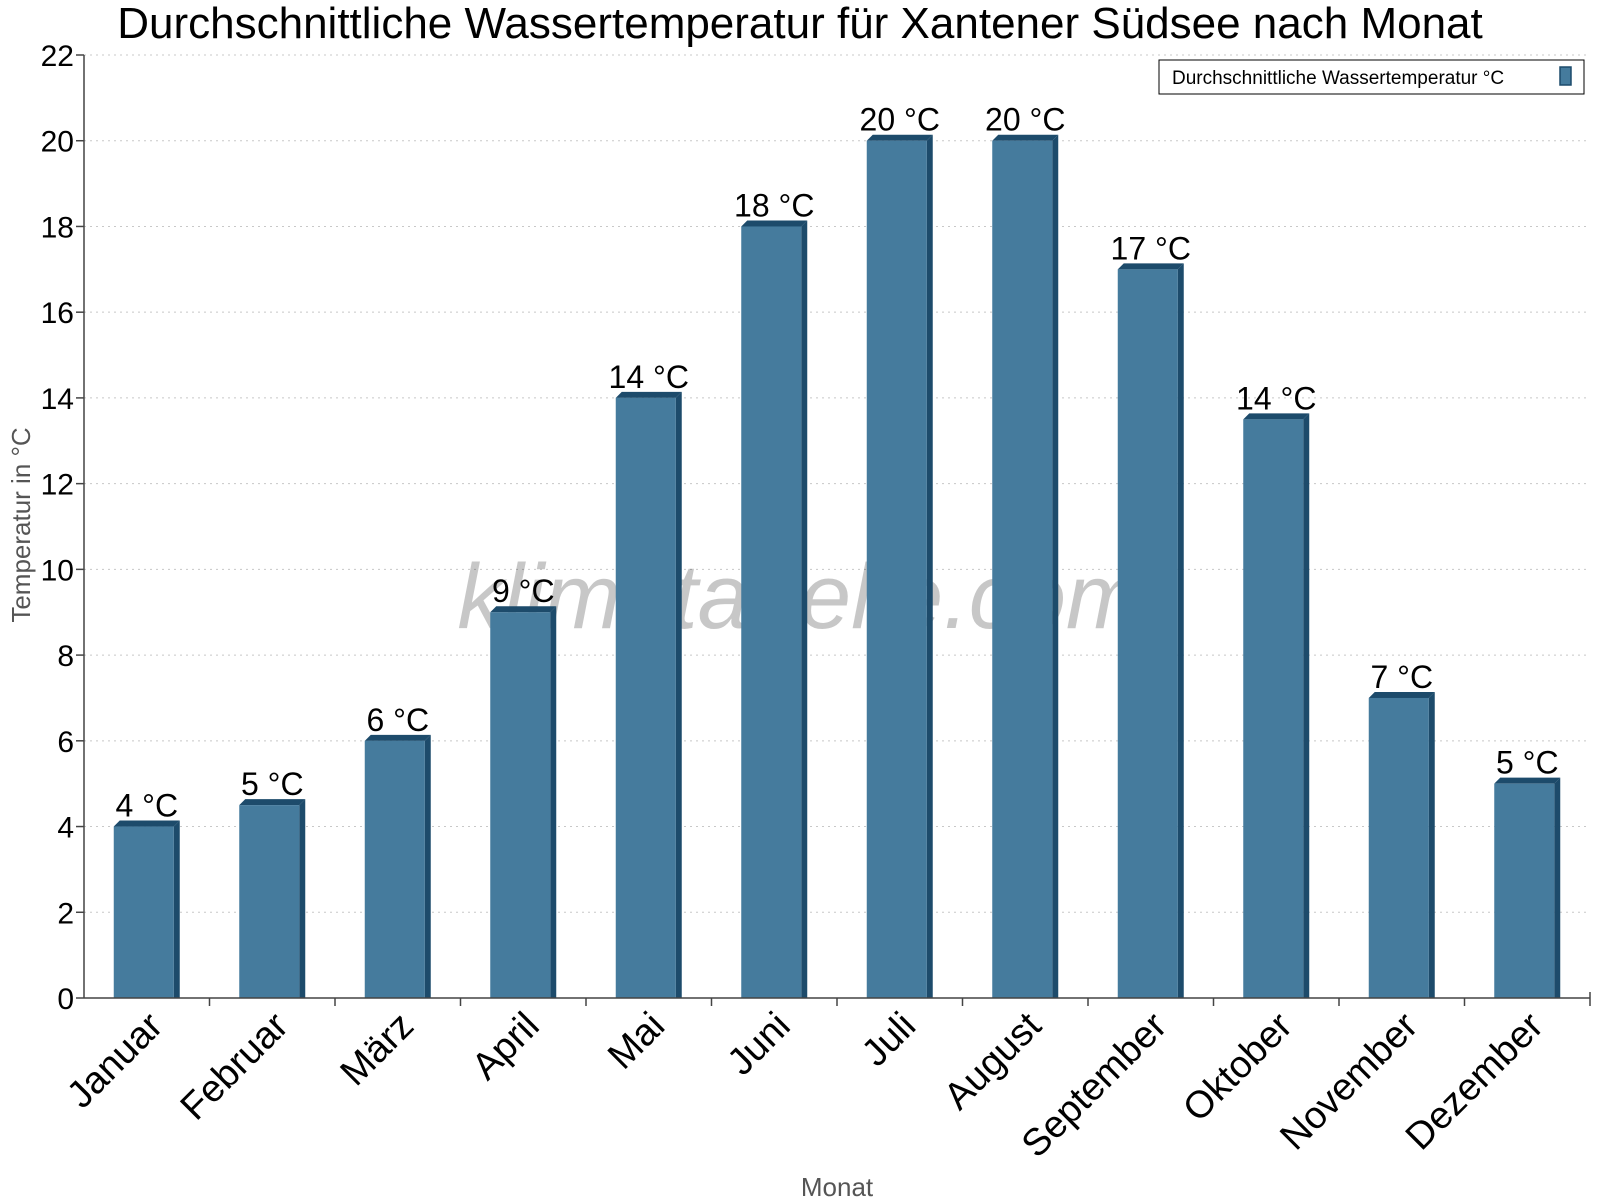  Describe the element at coordinates (146, 806) in the screenshot. I see `bar-value-label: 4 °C` at that location.